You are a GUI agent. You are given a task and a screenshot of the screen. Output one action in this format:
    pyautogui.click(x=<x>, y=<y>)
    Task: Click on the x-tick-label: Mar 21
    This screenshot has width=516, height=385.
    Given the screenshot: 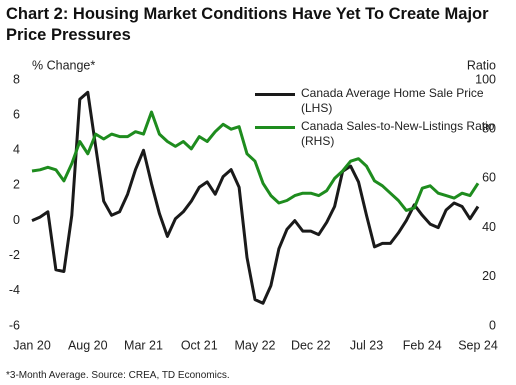 What is the action you would take?
    pyautogui.click(x=143, y=345)
    